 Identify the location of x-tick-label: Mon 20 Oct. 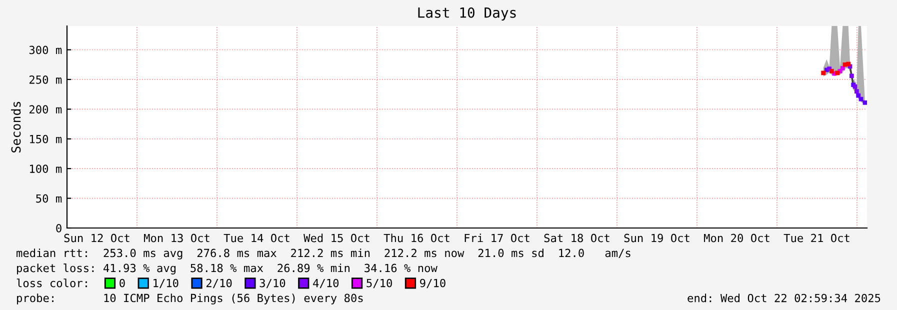
(737, 238).